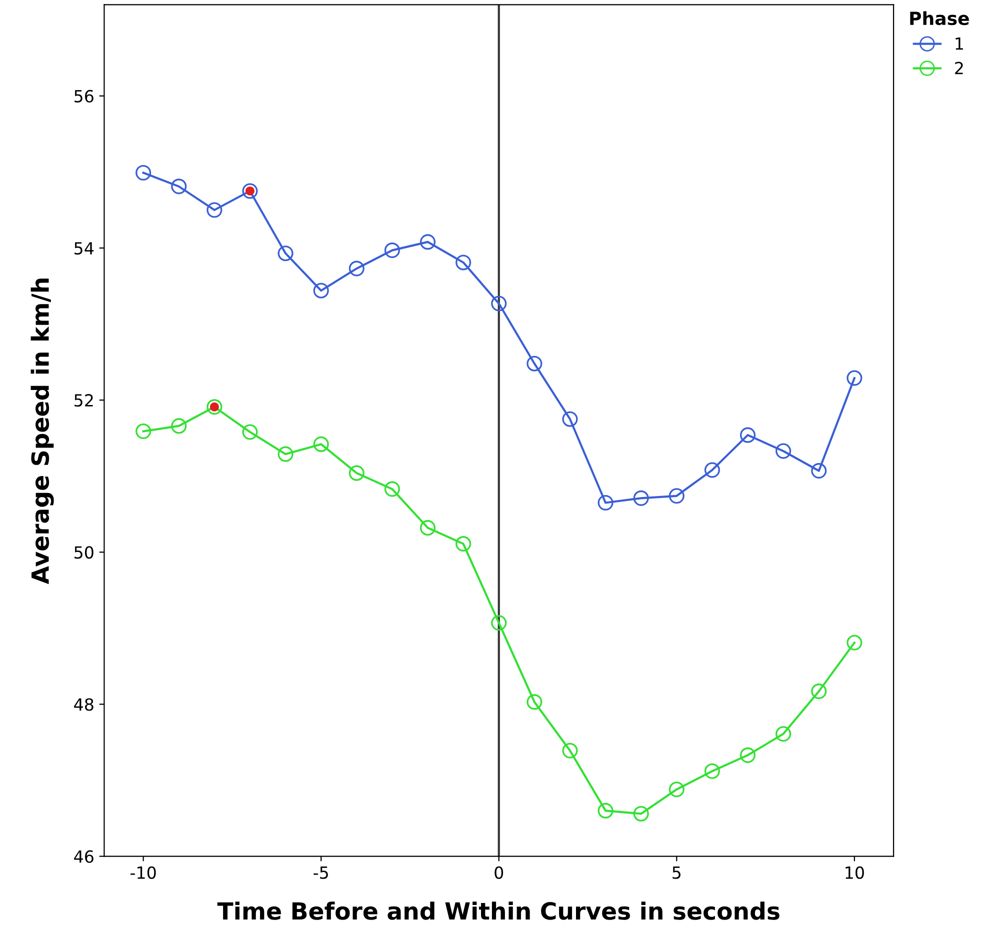  I want to click on y-tick-label: 52, so click(83, 400).